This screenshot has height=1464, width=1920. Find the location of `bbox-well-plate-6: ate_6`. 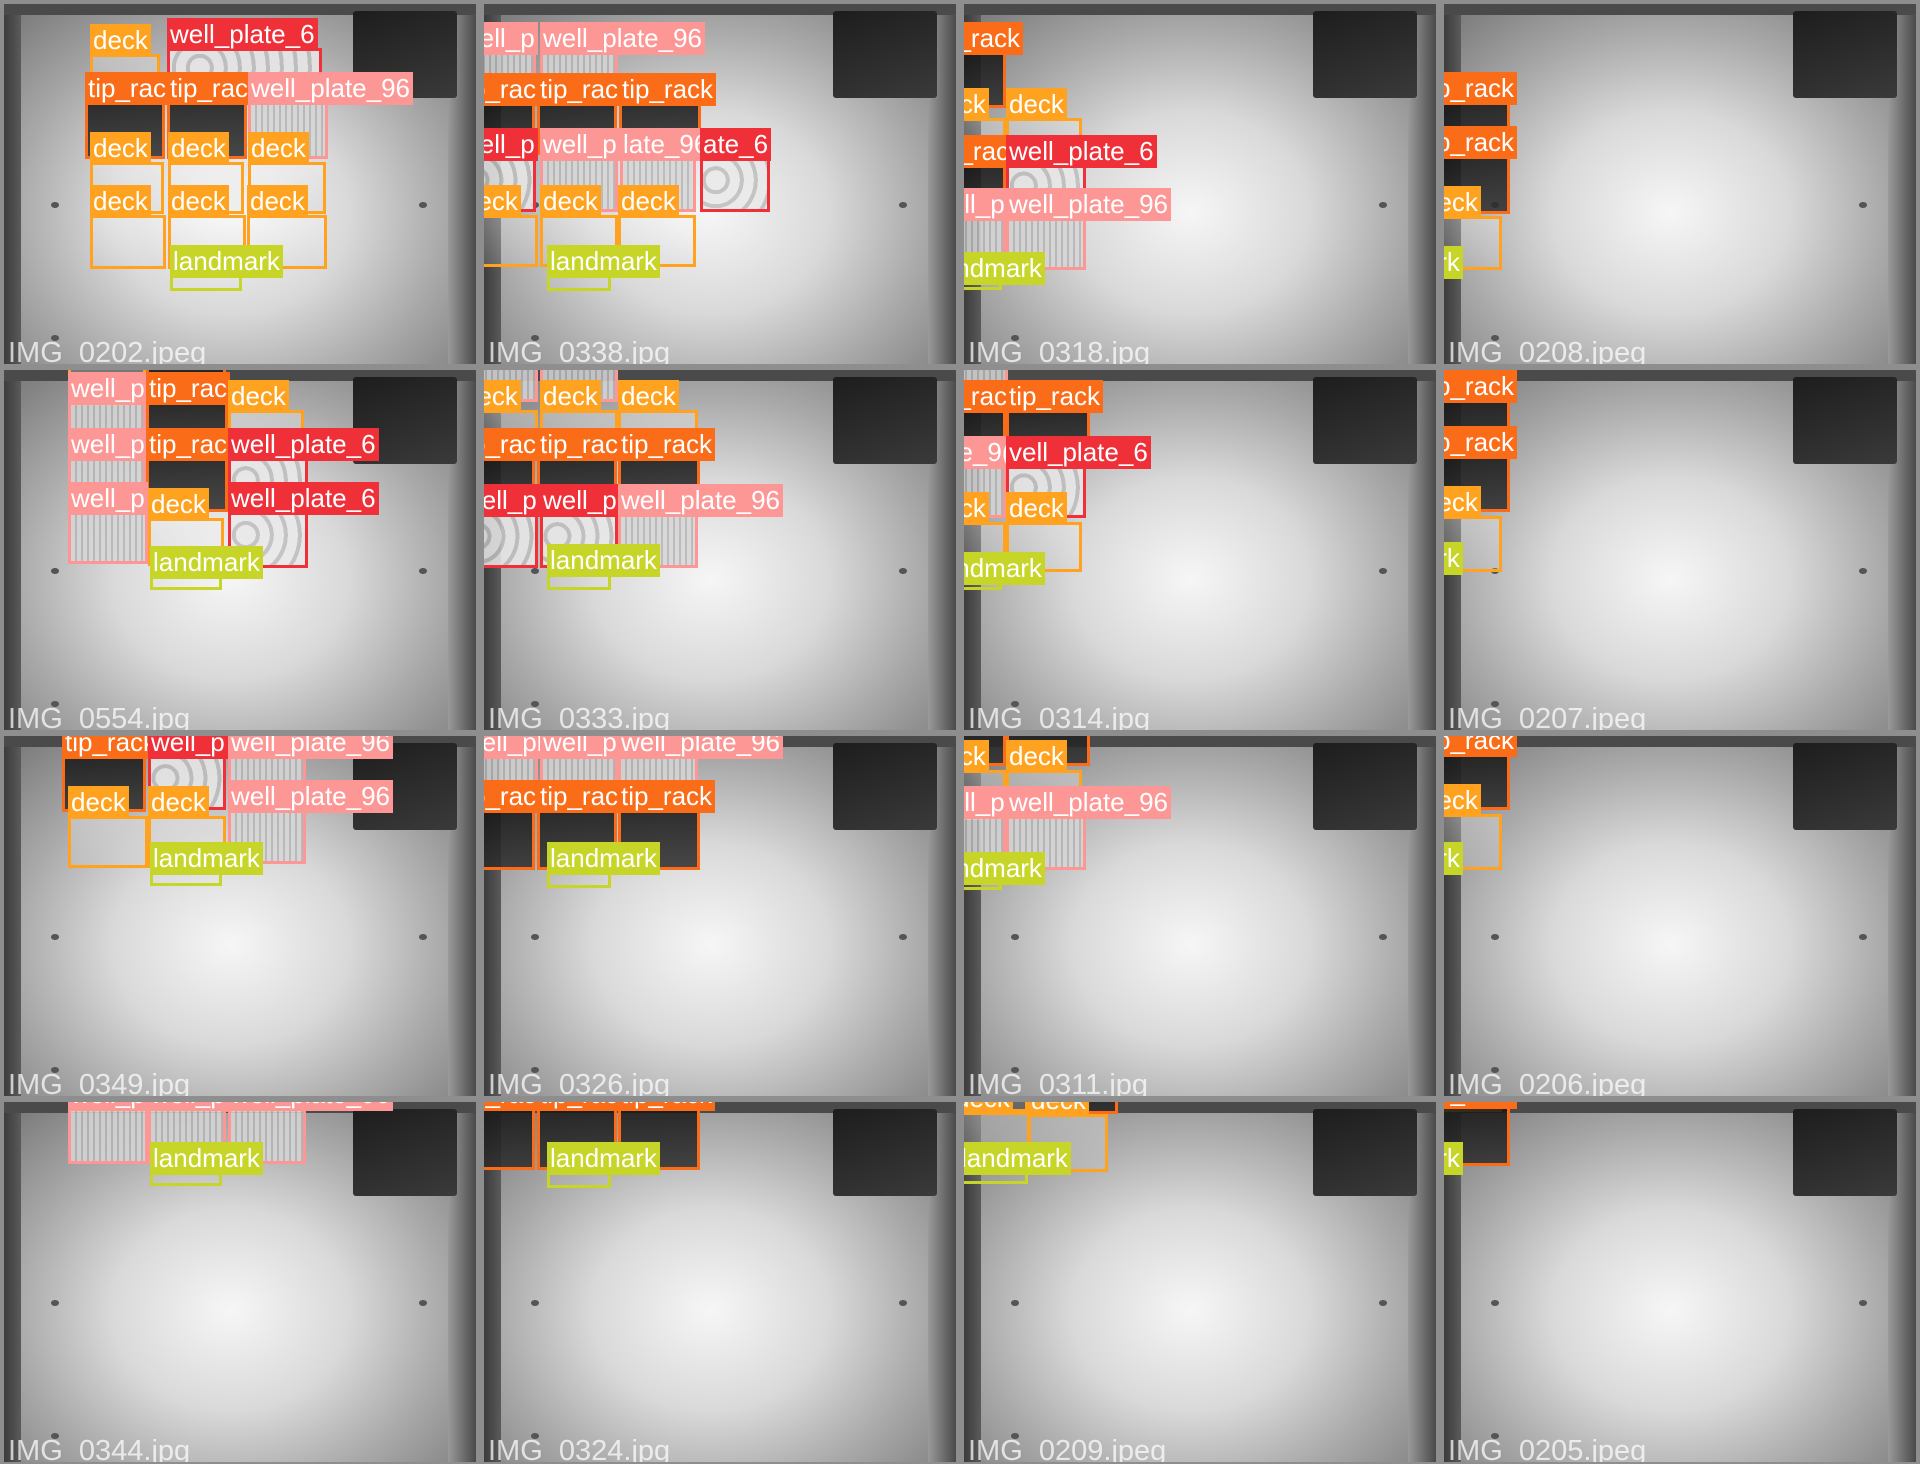

bbox-well-plate-6: ate_6 is located at coordinates (736, 170).